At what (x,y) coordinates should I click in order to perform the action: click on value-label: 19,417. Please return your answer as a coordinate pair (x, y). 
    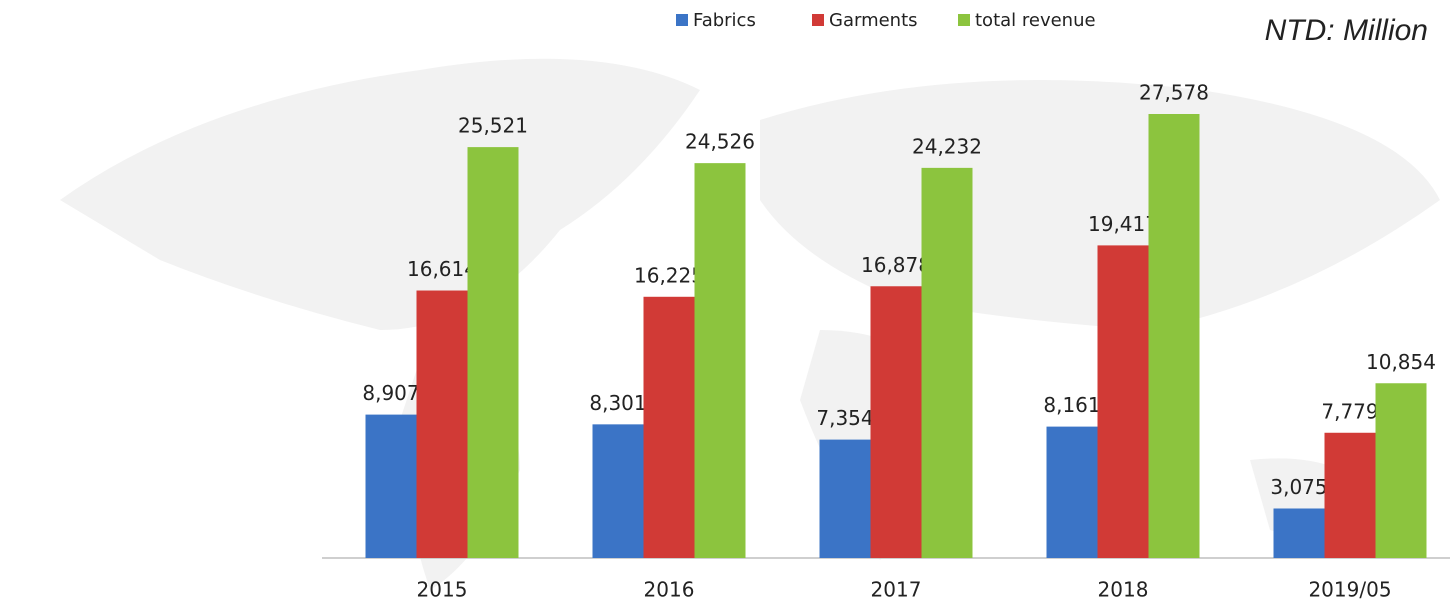
    Looking at the image, I should click on (1123, 224).